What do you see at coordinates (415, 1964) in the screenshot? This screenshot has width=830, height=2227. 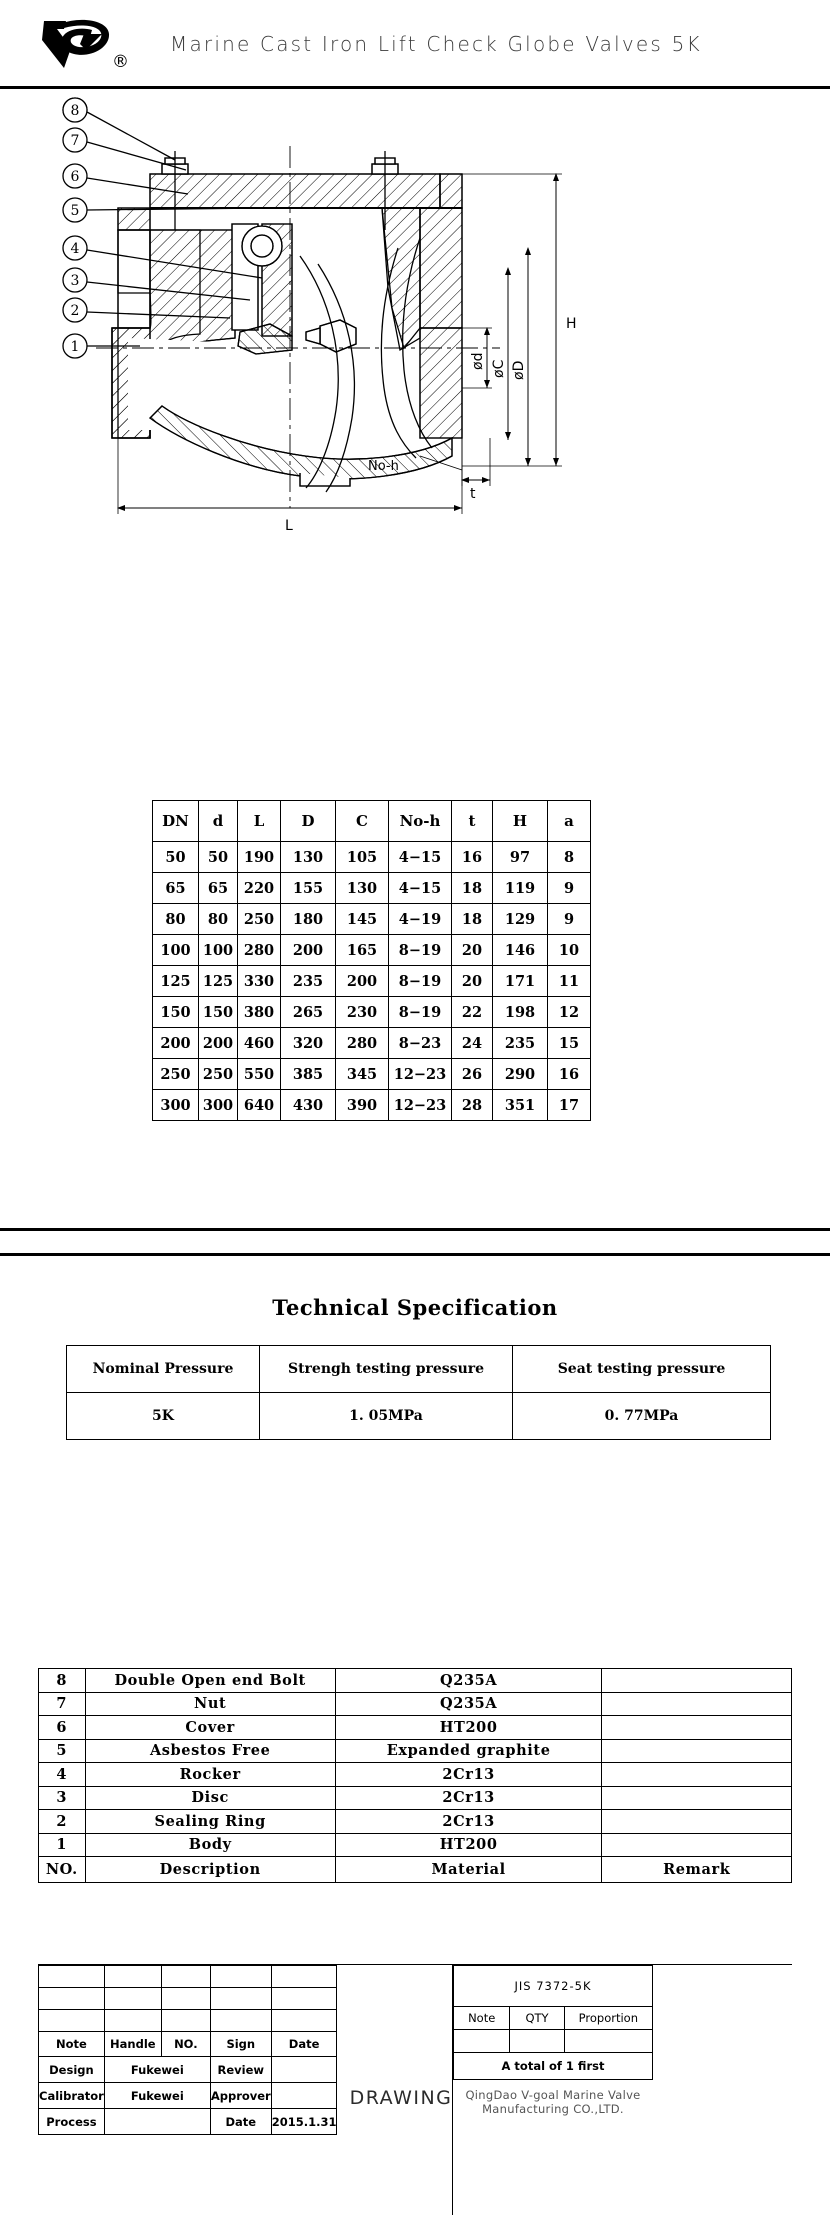 I see `title-block-top-line` at bounding box center [415, 1964].